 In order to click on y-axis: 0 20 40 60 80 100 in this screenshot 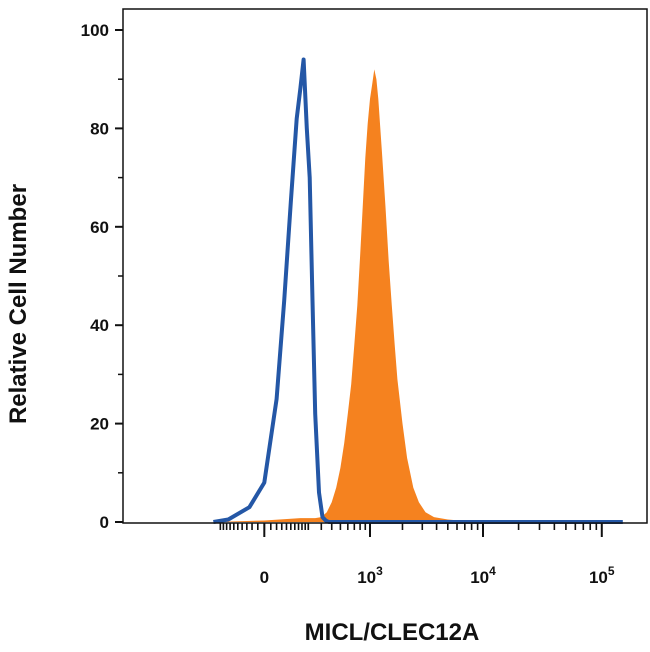, I will do `click(102, 276)`.